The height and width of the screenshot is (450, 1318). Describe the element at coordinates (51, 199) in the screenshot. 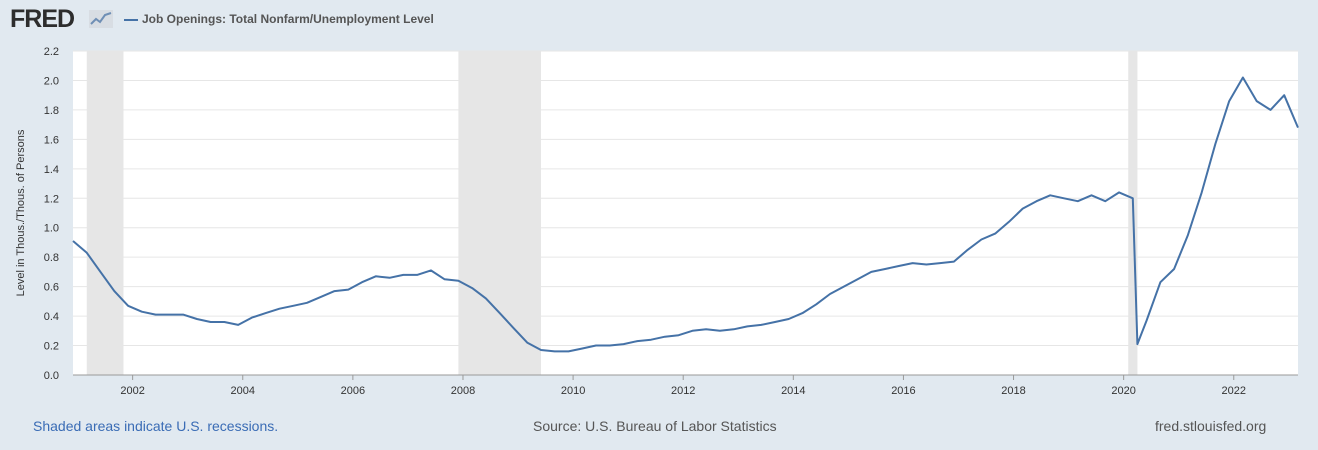

I see `y-tick-label: 1.2` at that location.